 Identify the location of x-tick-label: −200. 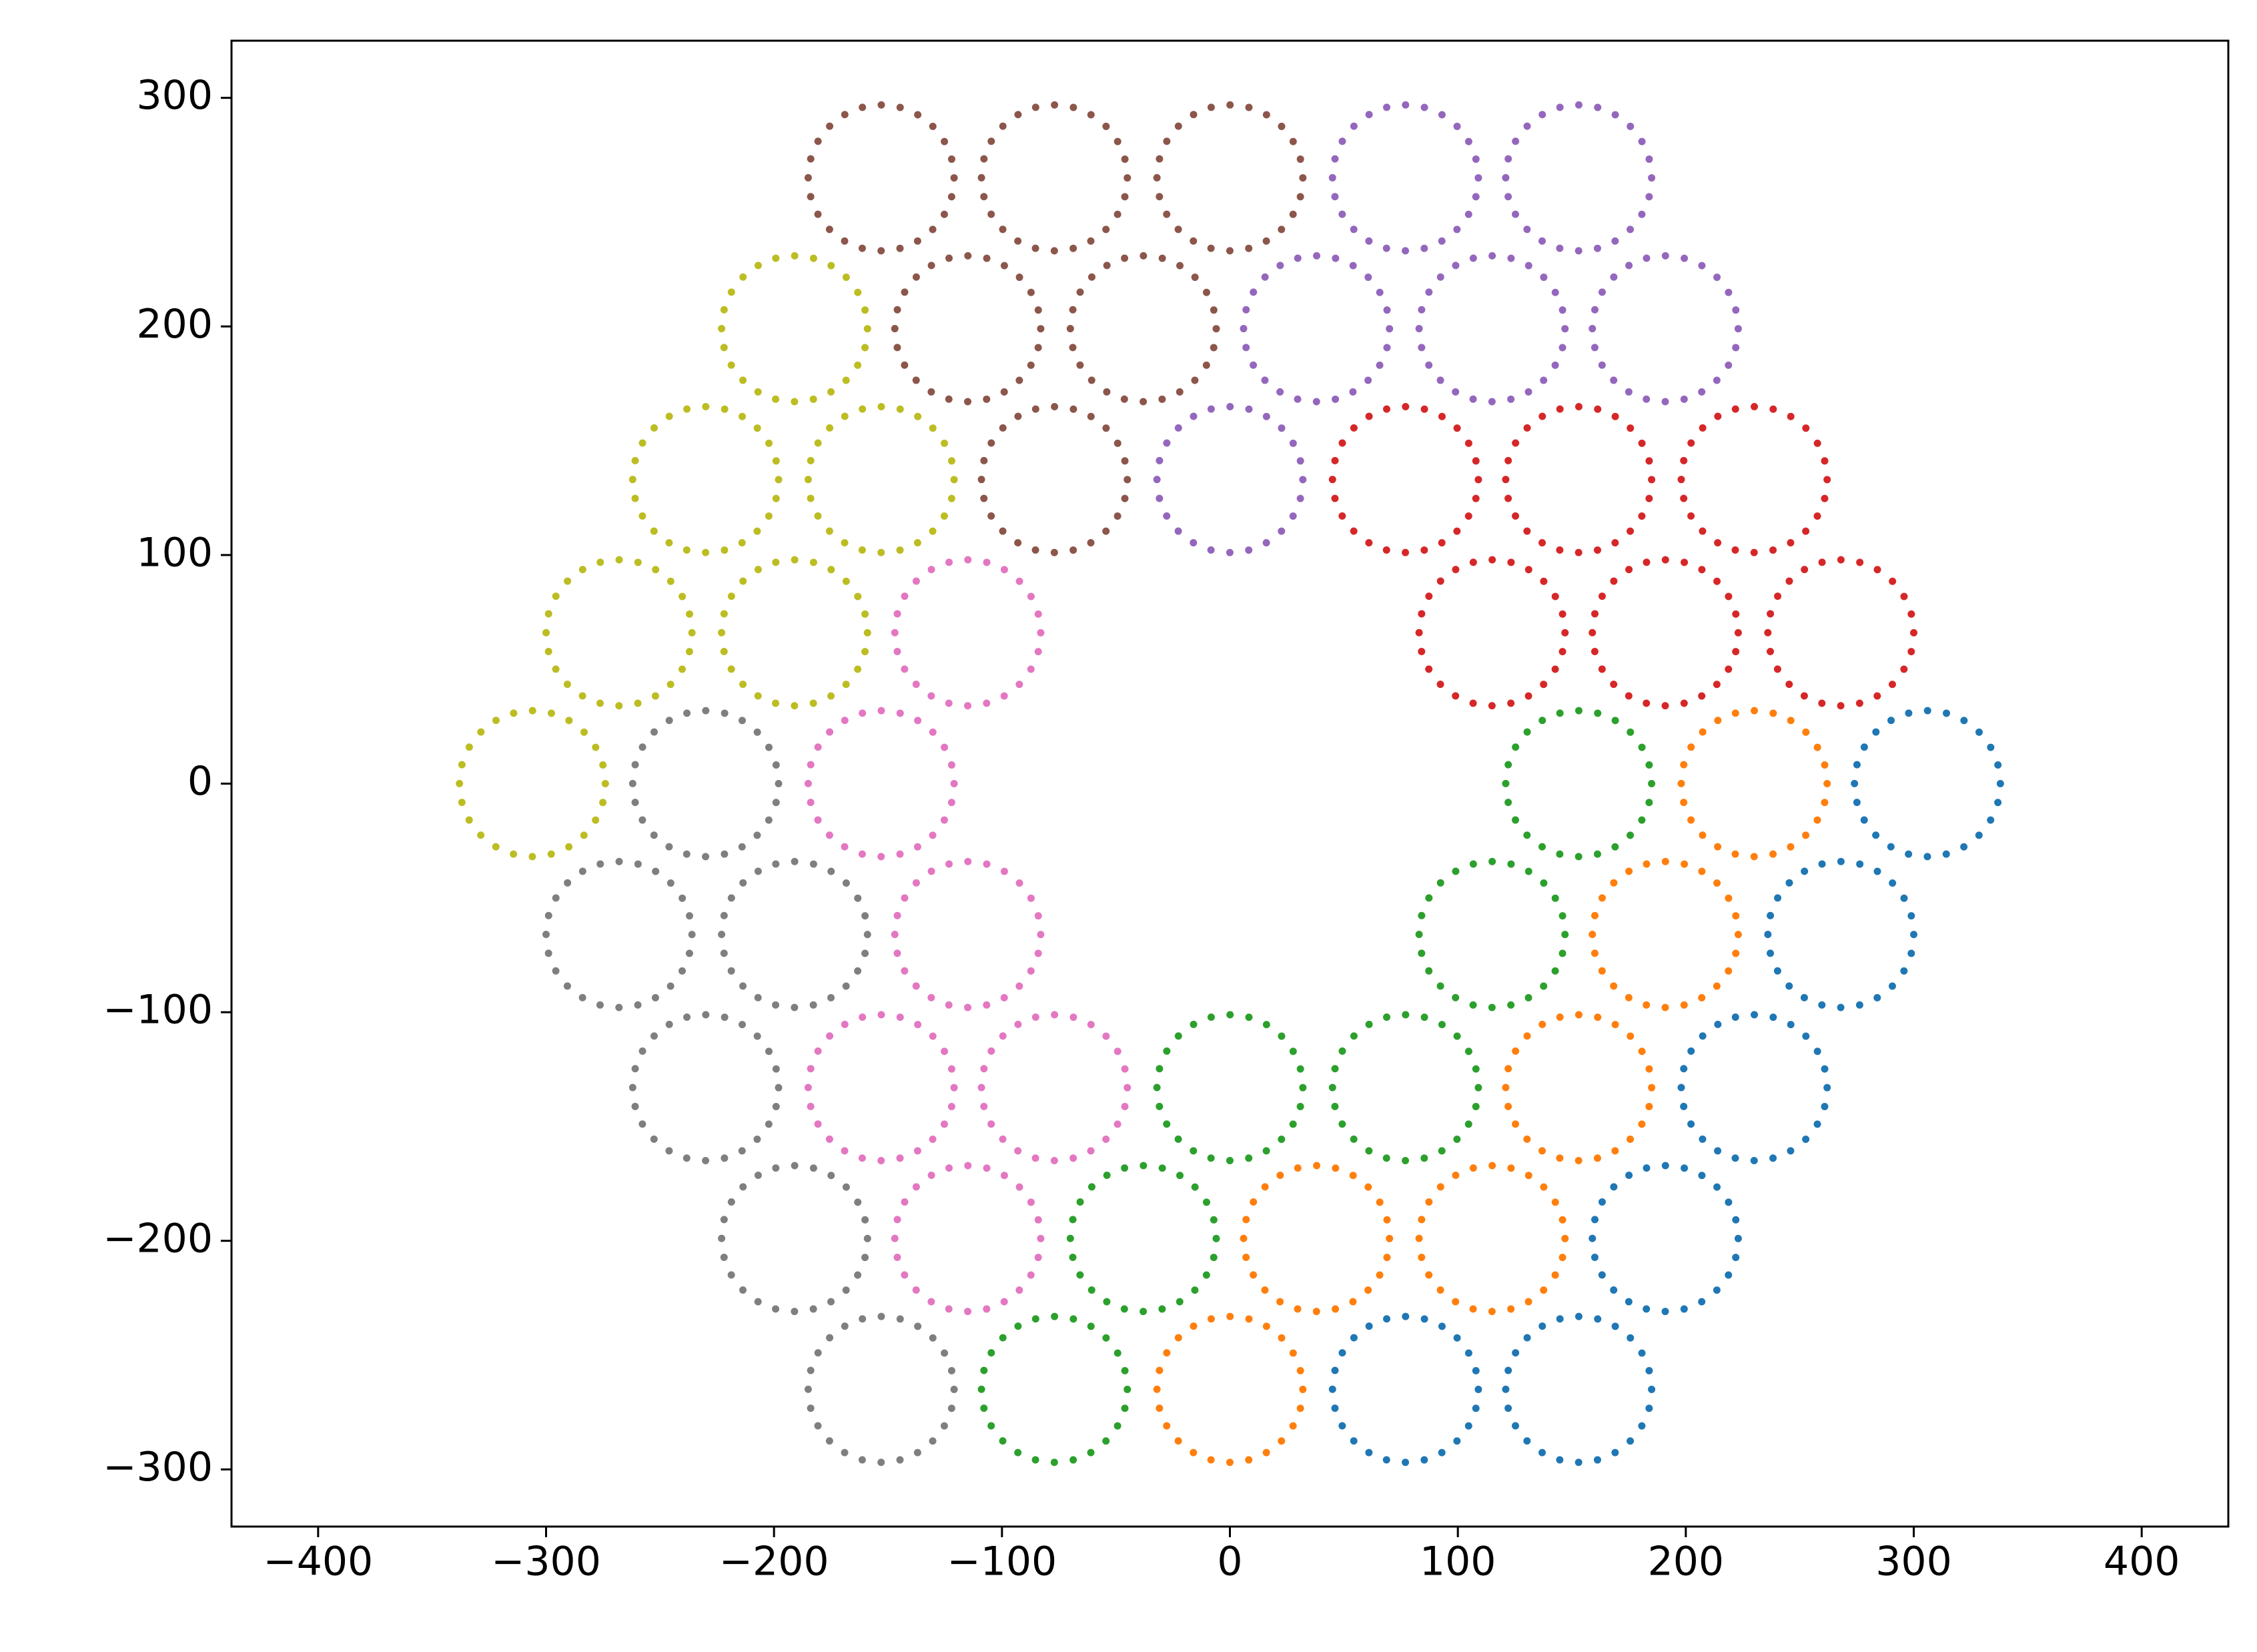
(774, 1562).